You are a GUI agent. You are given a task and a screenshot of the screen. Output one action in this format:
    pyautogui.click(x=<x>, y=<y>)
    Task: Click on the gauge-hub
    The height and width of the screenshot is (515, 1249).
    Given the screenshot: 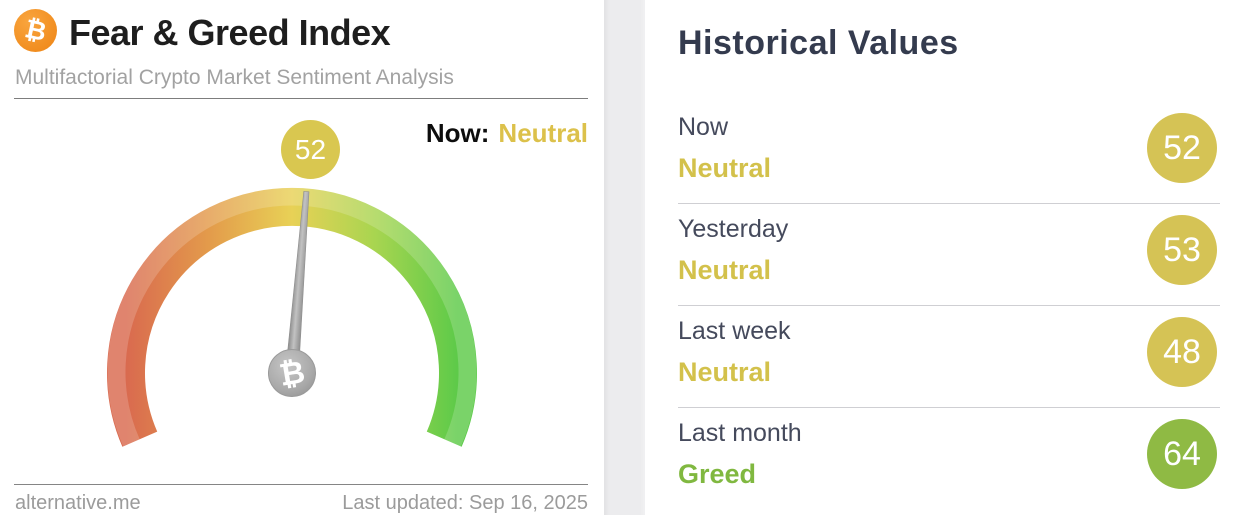 What is the action you would take?
    pyautogui.click(x=292, y=373)
    